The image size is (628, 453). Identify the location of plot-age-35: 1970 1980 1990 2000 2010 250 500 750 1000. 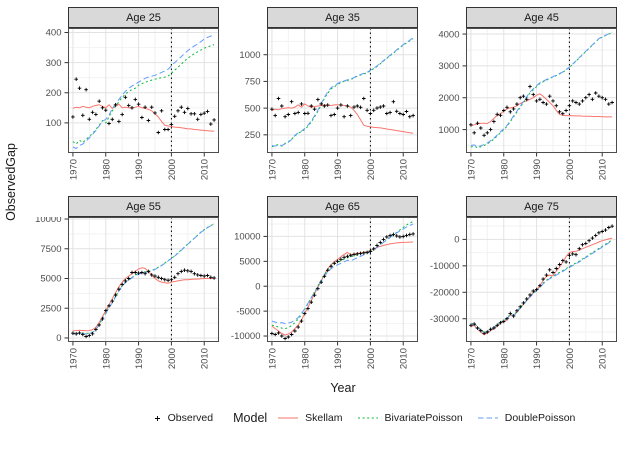
(328, 104).